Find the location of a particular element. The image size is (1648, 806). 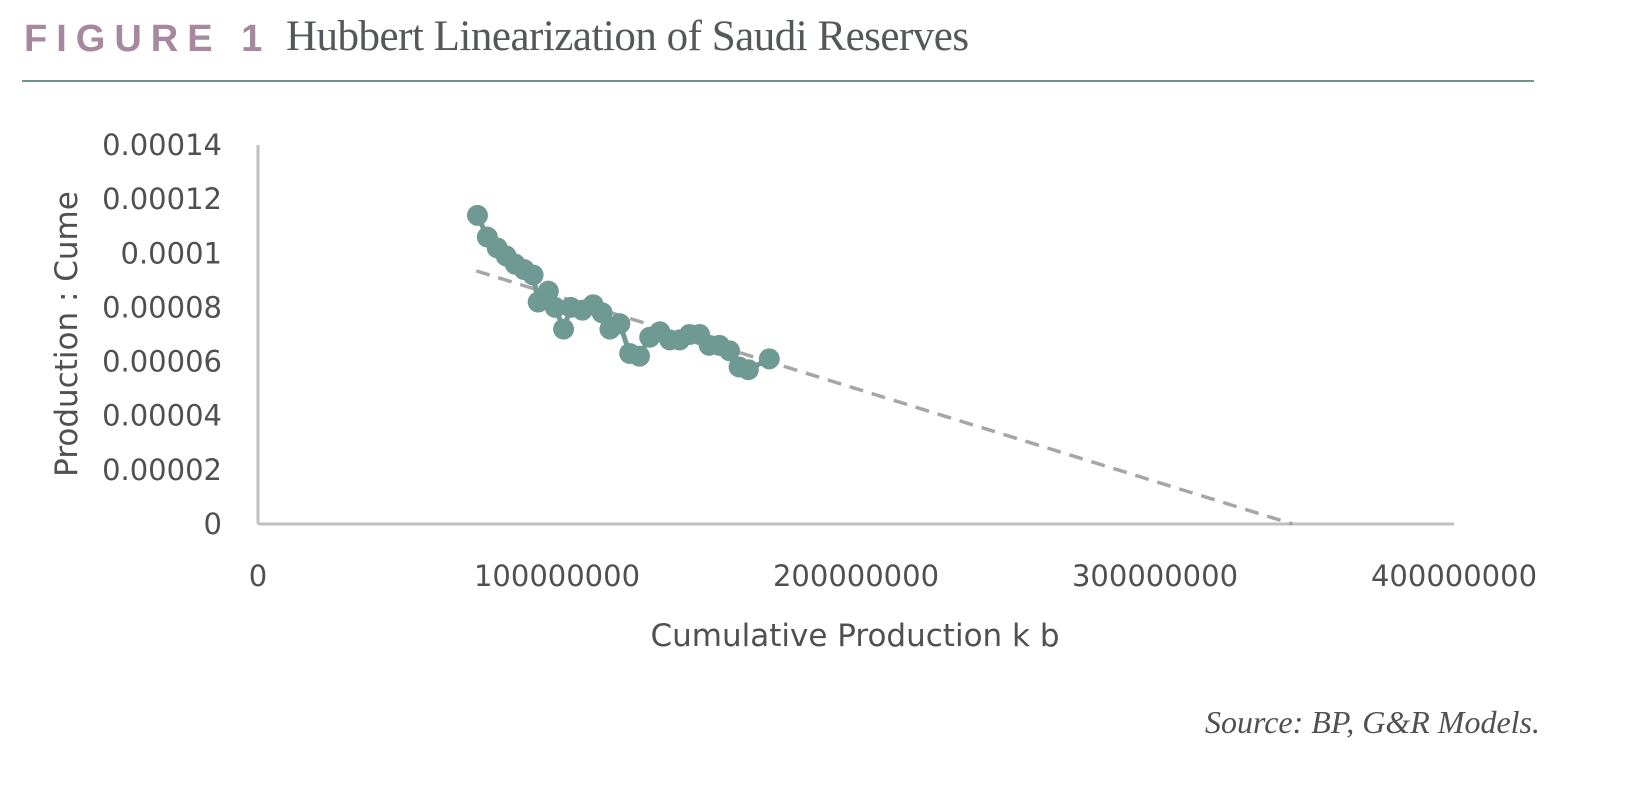

x-tick-label: 300000000 is located at coordinates (1155, 576).